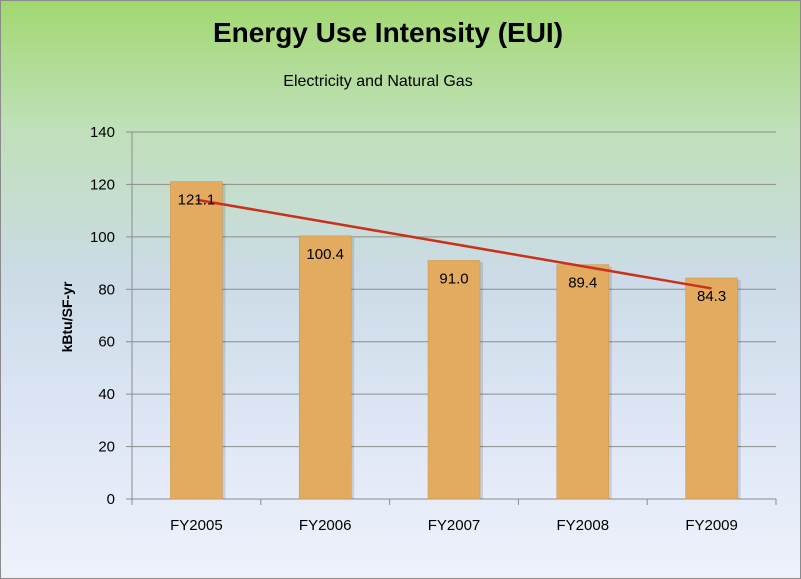  Describe the element at coordinates (454, 244) in the screenshot. I see `trendline` at that location.